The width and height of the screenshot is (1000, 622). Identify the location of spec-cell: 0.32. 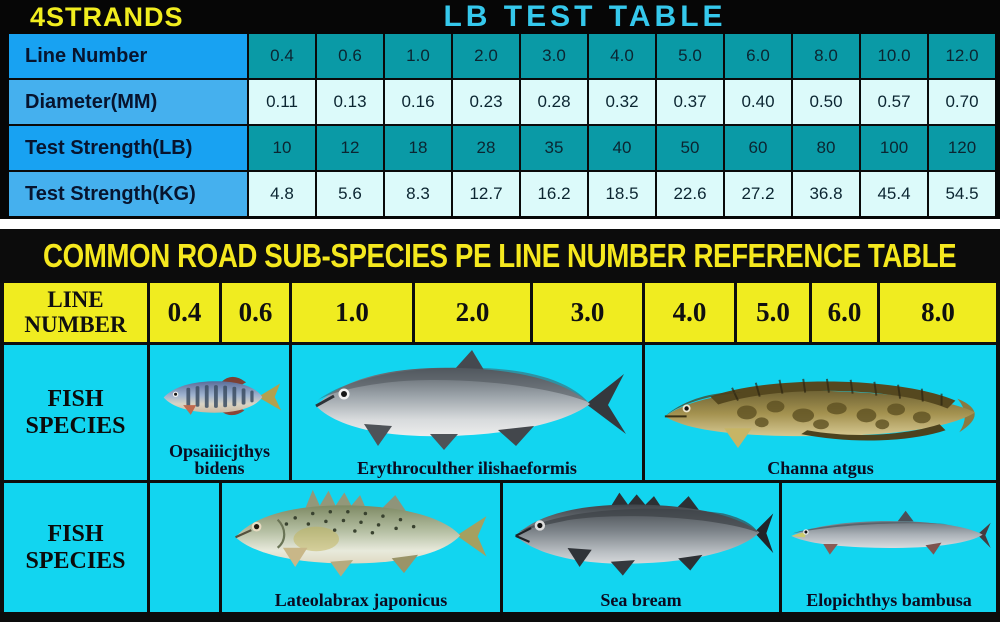
(623, 102).